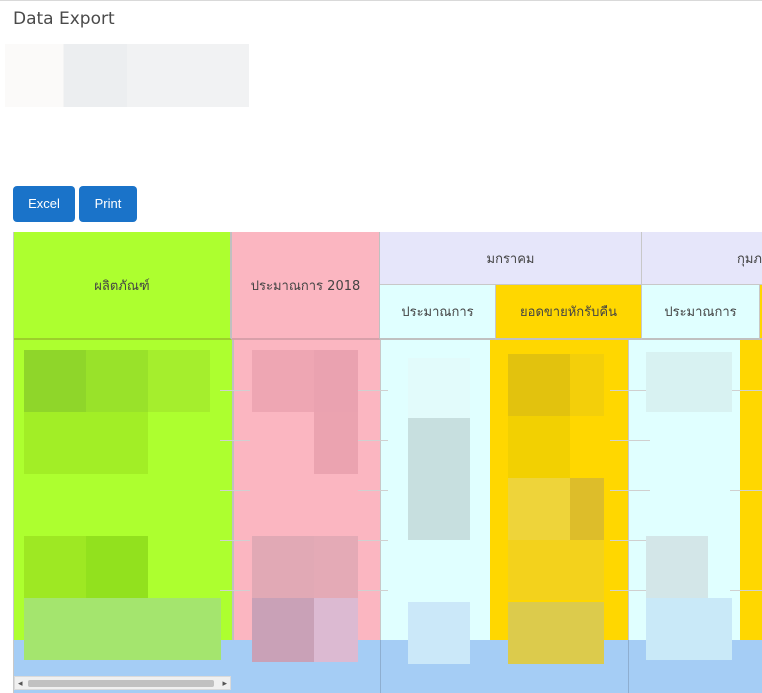  I want to click on scroll-right-icon: ▸, so click(224, 684).